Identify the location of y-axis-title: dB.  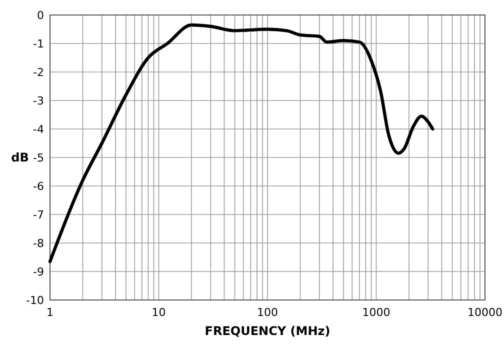
(20, 157).